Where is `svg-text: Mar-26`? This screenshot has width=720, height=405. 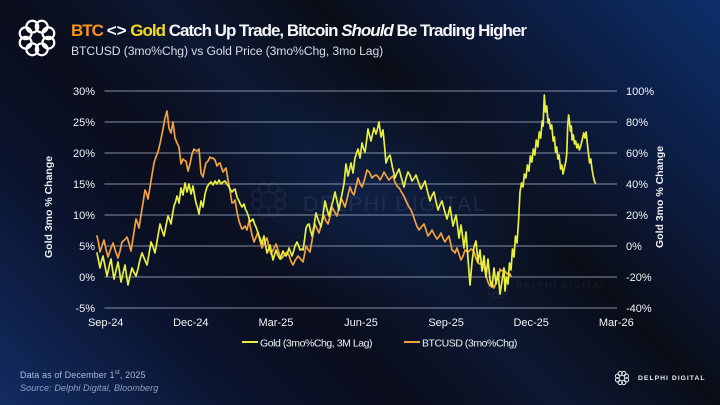
svg-text: Mar-26 is located at coordinates (616, 323).